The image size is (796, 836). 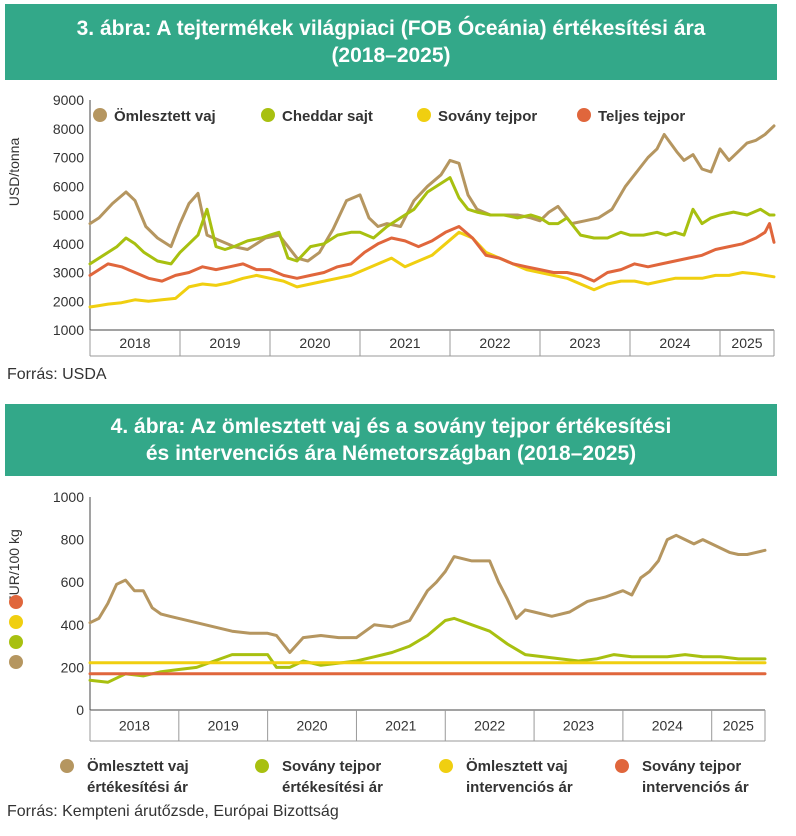 I want to click on chart1-year-label: 2019, so click(x=224, y=343).